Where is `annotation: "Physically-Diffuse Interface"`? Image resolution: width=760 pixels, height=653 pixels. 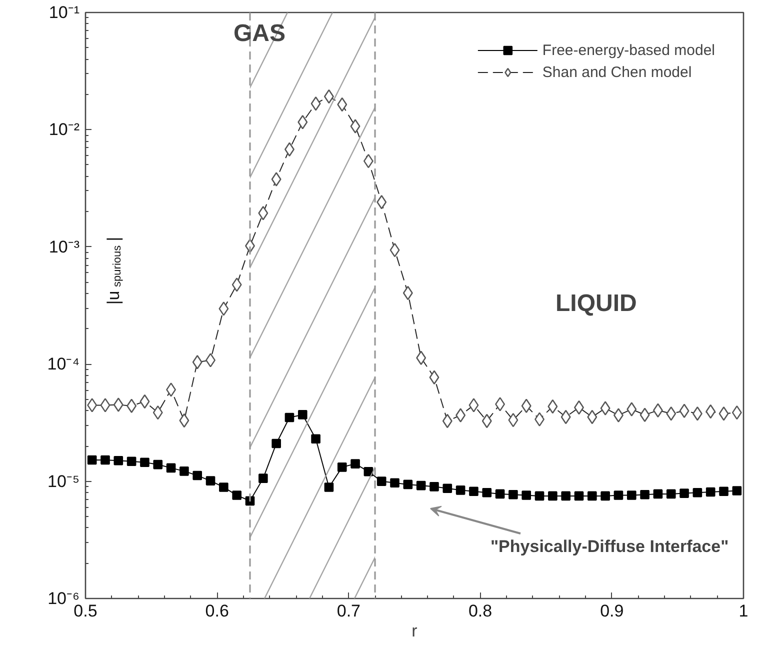 annotation: "Physically-Diffuse Interface" is located at coordinates (609, 546).